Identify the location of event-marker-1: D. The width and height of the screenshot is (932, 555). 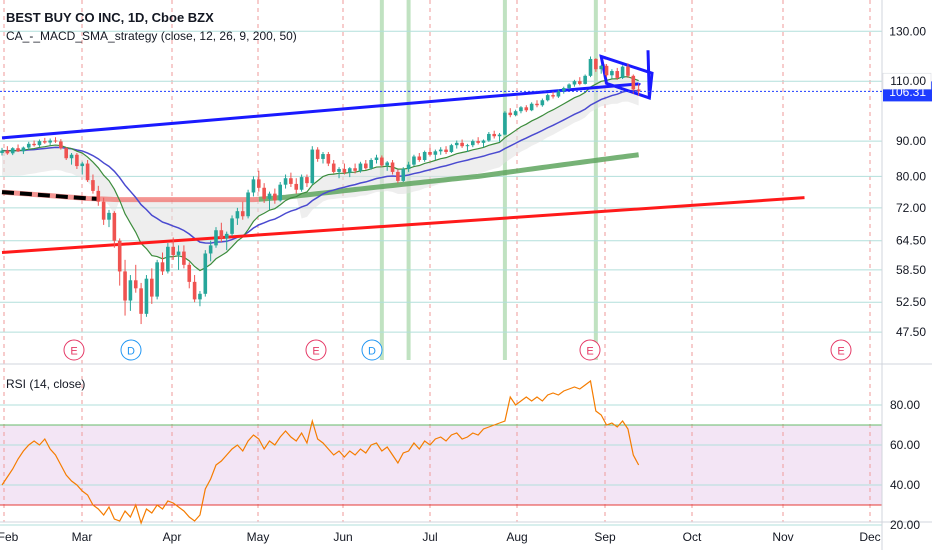
(131, 350).